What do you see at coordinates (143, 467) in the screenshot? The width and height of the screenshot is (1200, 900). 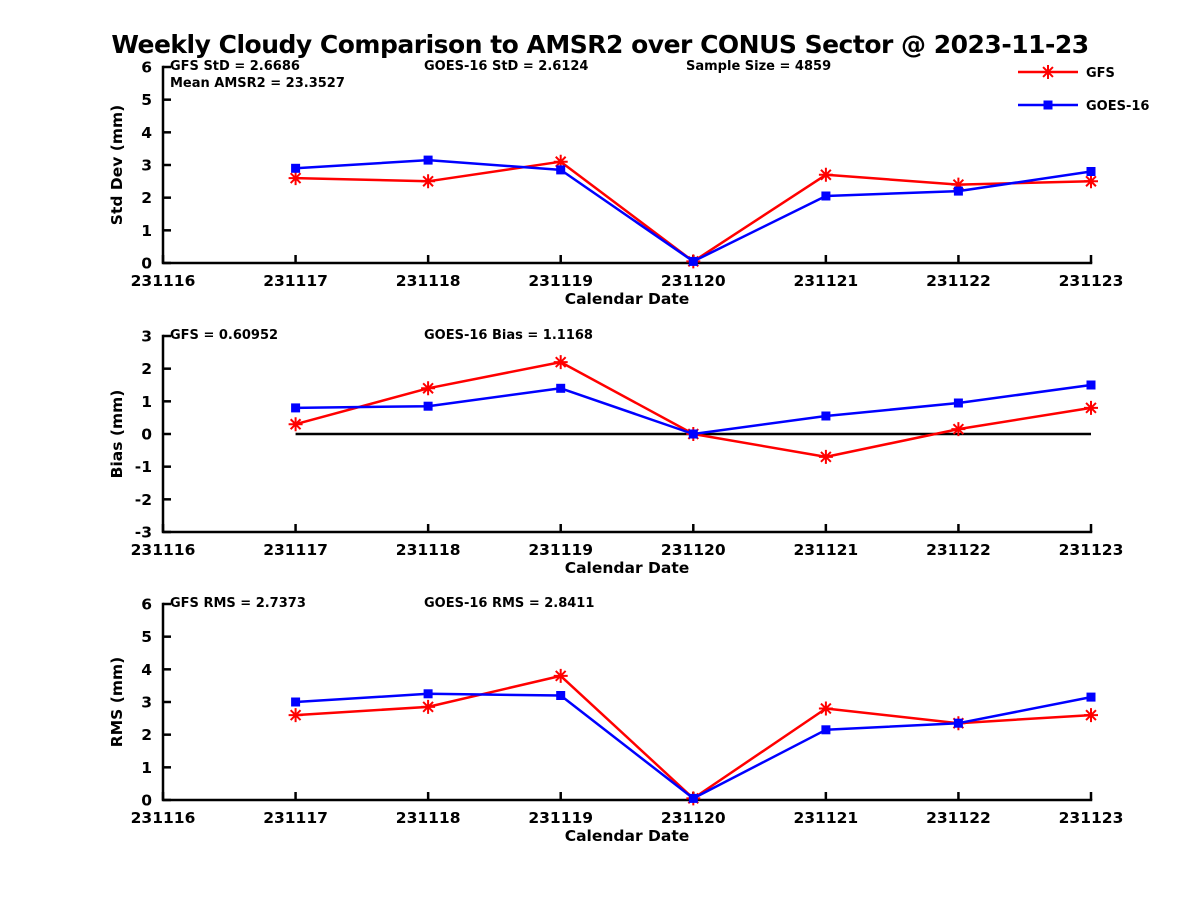 I see `y-tick-label: -1` at bounding box center [143, 467].